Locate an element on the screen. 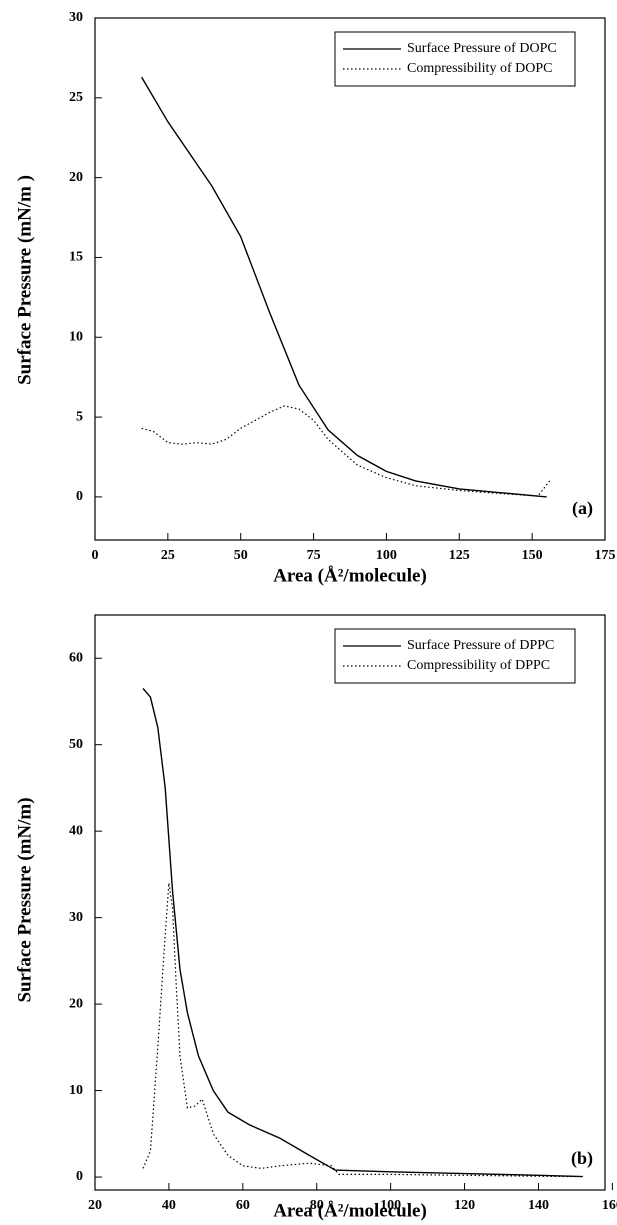 Image resolution: width=617 pixels, height=1225 pixels. x-tick-label: 125 is located at coordinates (459, 555).